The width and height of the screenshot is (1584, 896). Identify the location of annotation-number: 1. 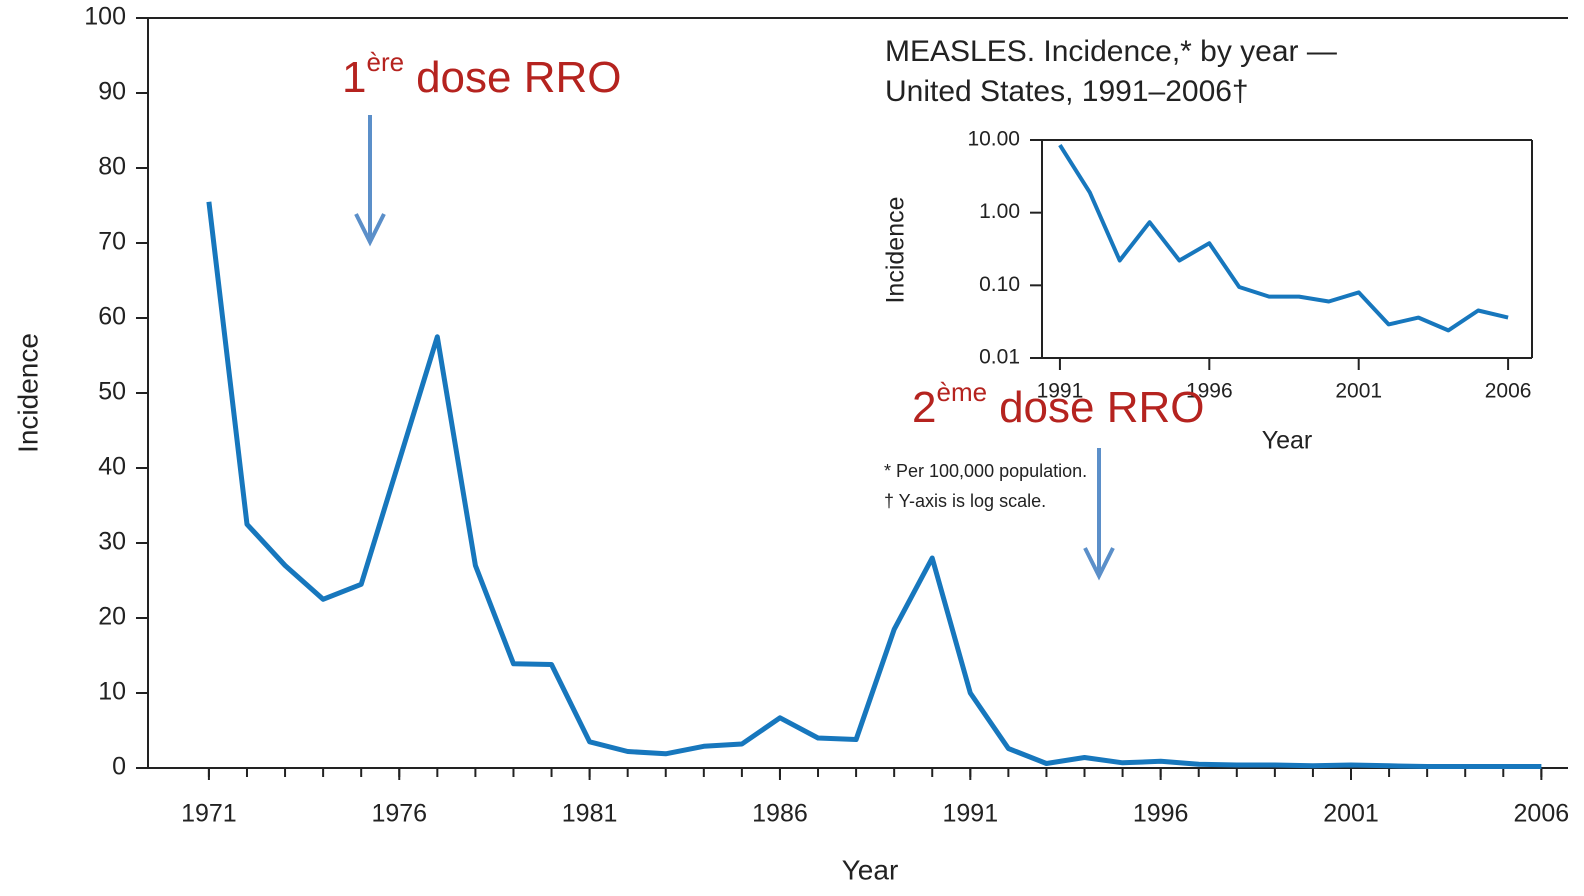
(354, 77).